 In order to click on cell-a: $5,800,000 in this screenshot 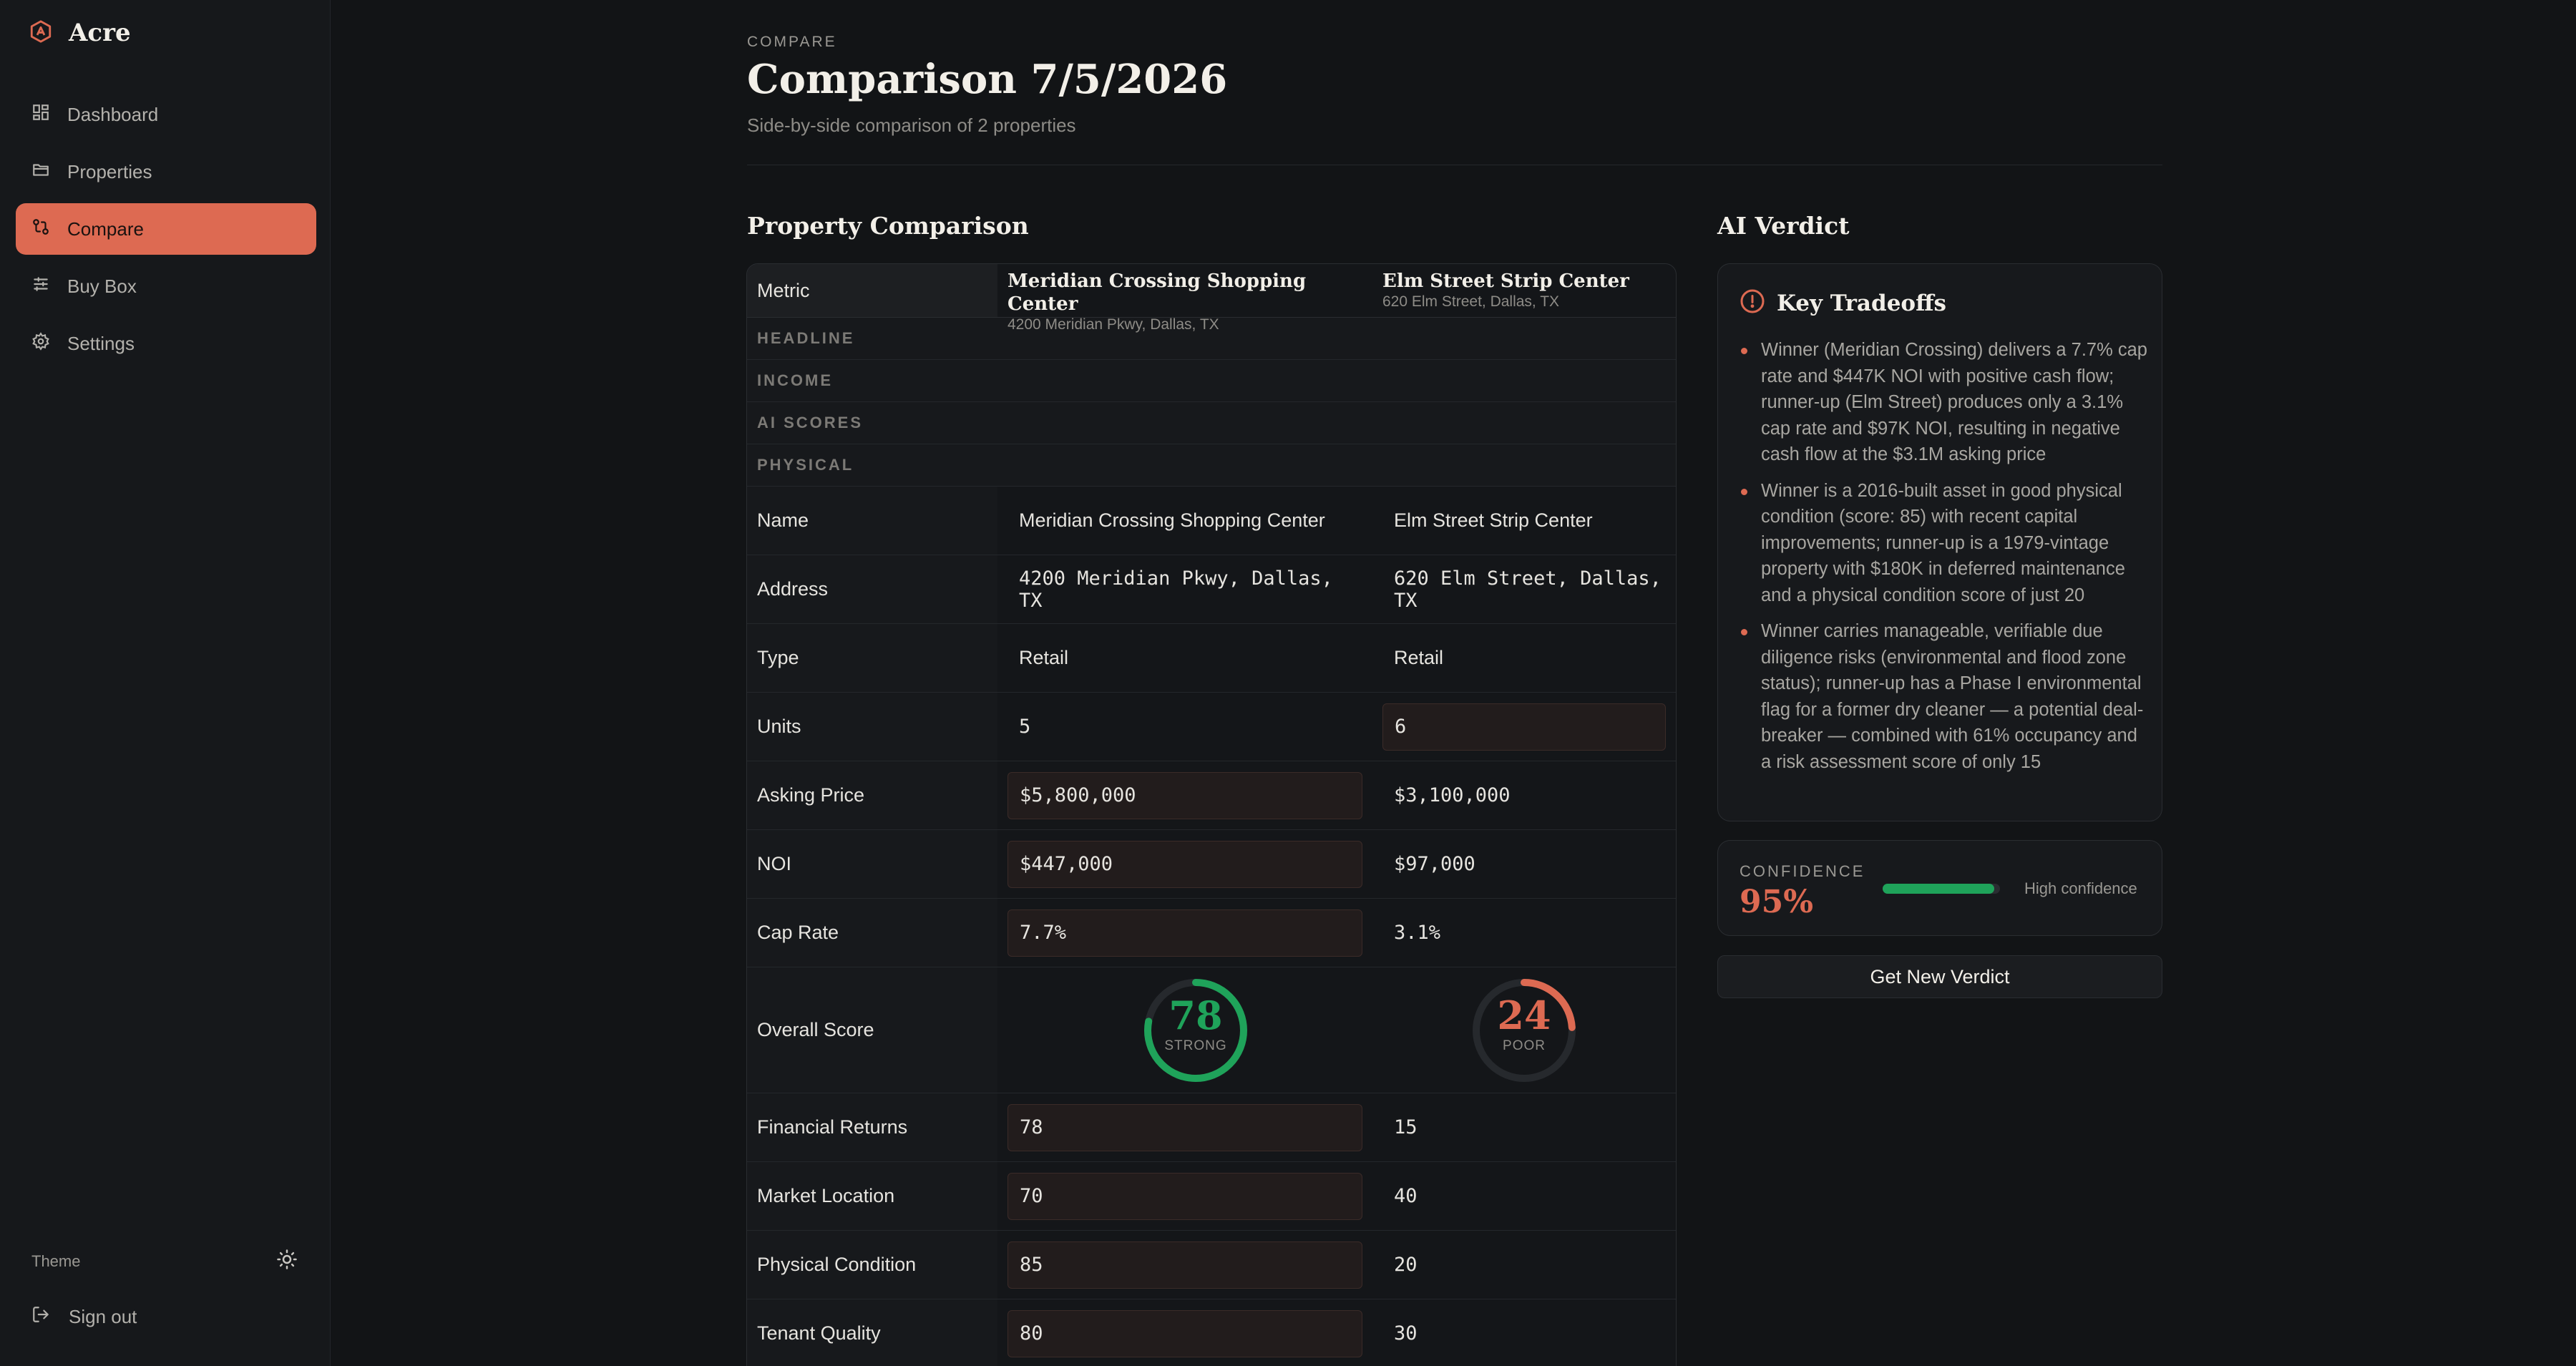, I will do `click(1184, 795)`.